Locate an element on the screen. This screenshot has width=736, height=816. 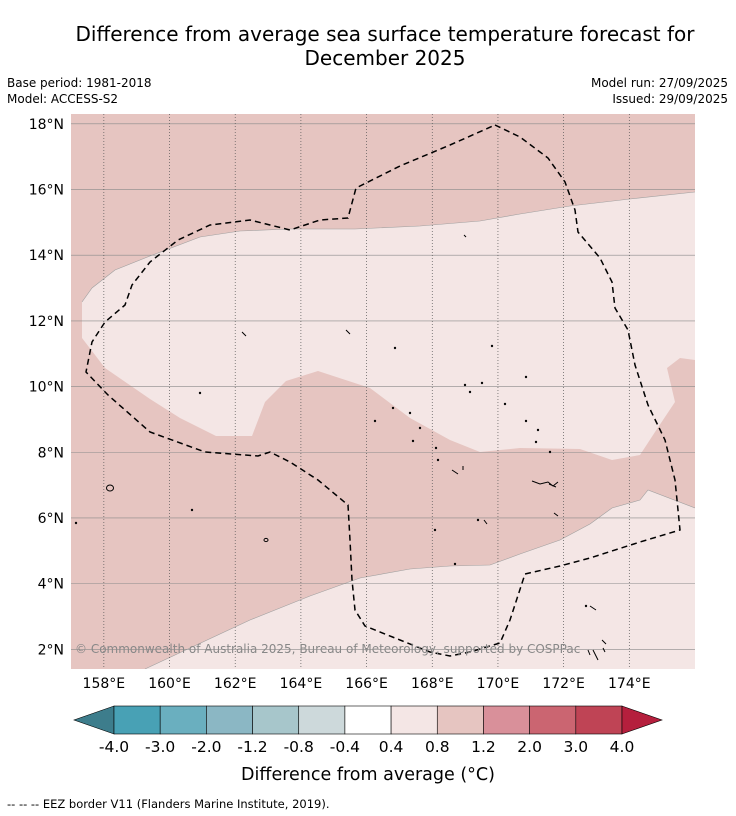
colorbar-tick-label: 0.8 is located at coordinates (437, 747).